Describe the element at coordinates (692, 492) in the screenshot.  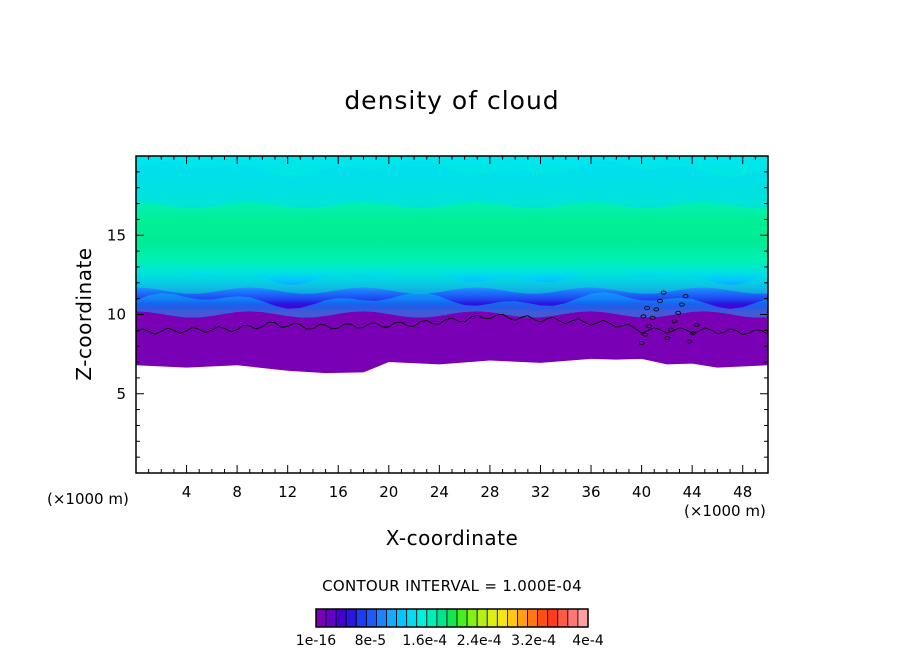
I see `x-tick-label: 44` at that location.